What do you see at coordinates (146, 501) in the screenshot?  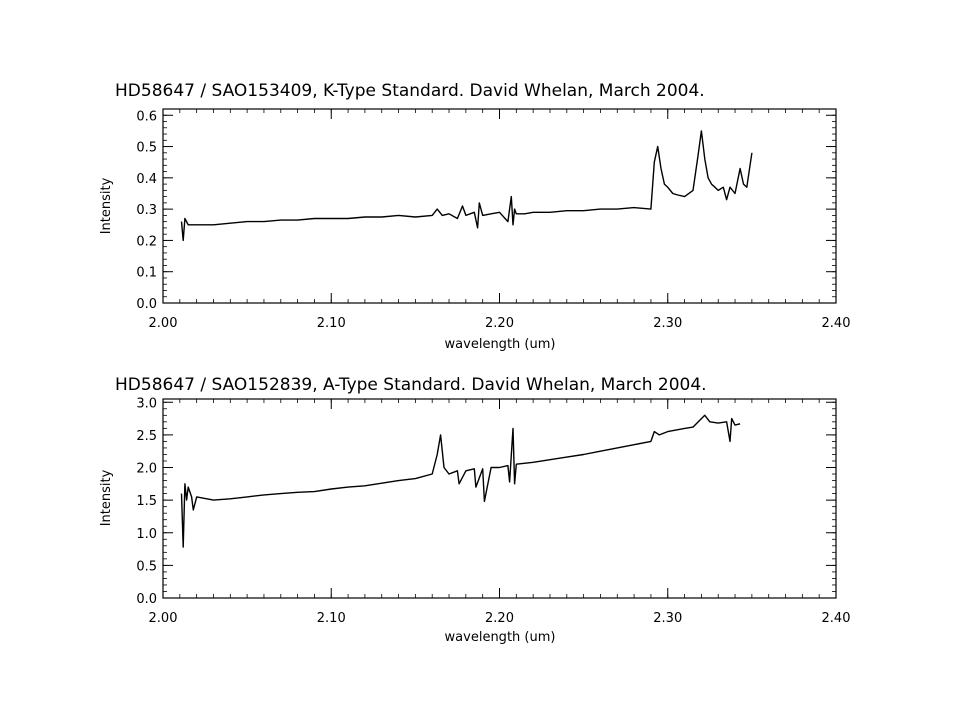 I see `y-tick-label: 1.5` at bounding box center [146, 501].